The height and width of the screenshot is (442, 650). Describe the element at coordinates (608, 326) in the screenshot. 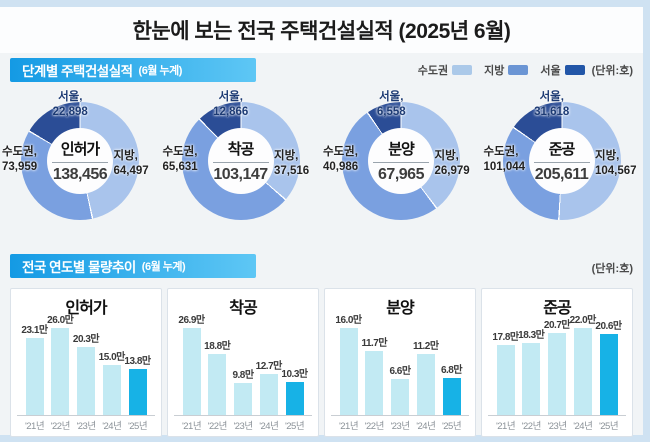

I see `bar-value-label: 20.6만` at that location.